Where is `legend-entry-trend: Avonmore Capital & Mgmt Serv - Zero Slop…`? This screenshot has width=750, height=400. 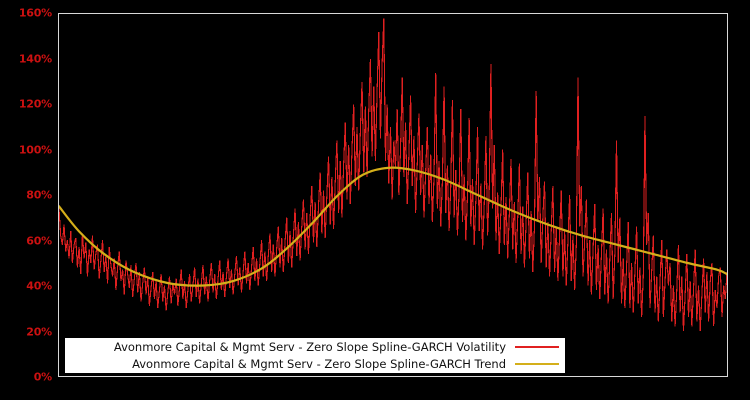 legend-entry-trend: Avonmore Capital & Mgmt Serv - Zero Slop… is located at coordinates (315, 363).